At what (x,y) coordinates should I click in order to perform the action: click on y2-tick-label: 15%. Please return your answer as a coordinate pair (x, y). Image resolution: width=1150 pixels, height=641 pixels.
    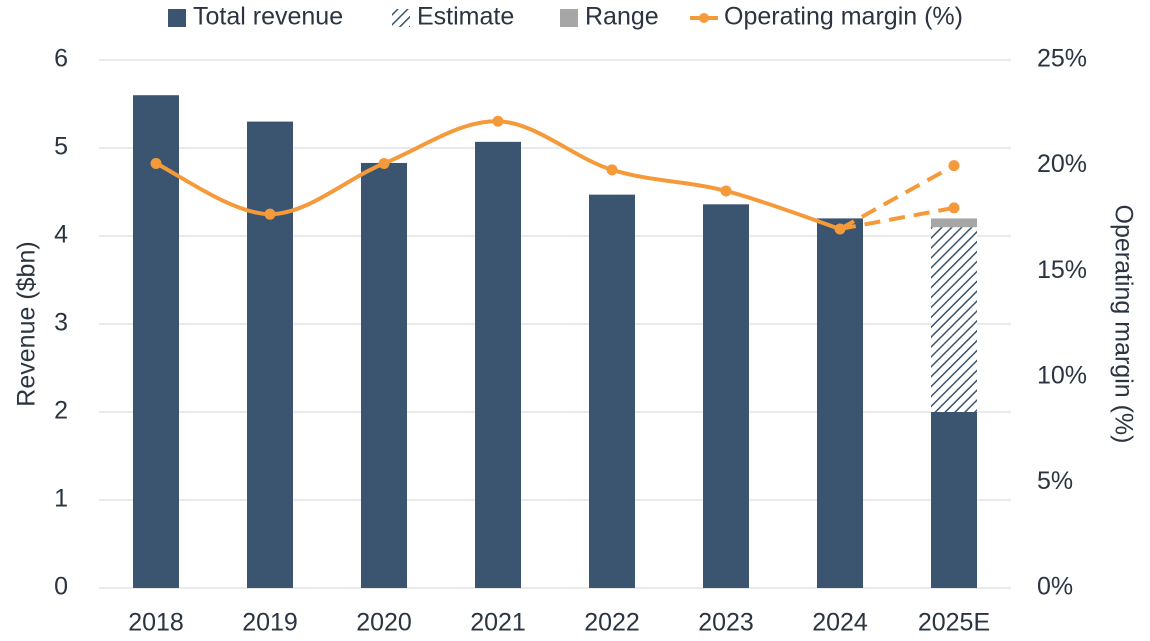
    Looking at the image, I should click on (1062, 270).